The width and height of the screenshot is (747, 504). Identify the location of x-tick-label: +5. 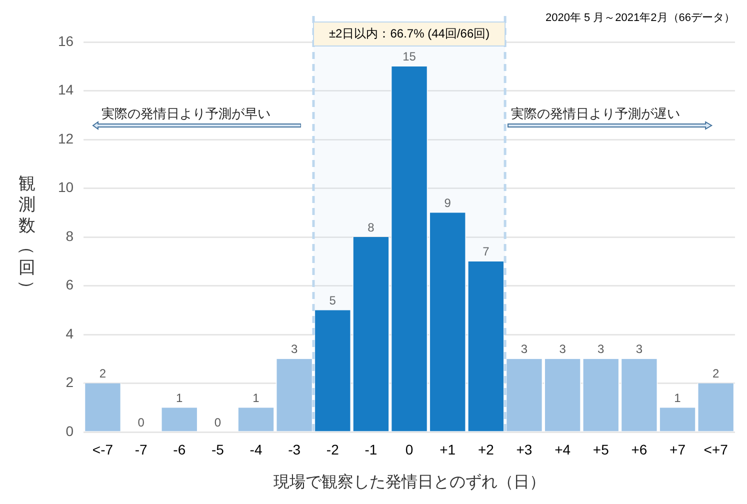
(601, 449).